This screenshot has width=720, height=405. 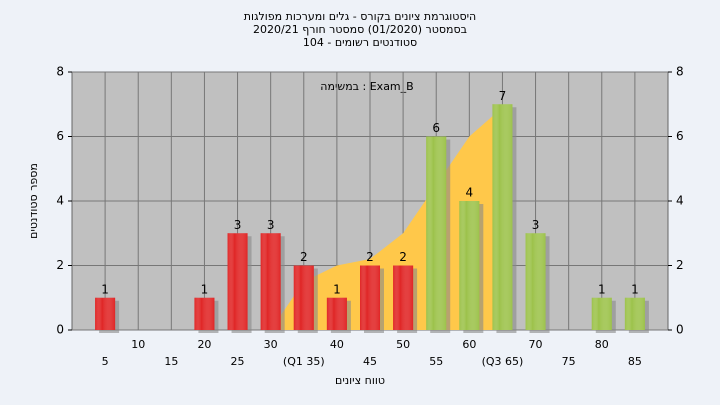 What do you see at coordinates (204, 344) in the screenshot?
I see `x-tick-label: 20` at bounding box center [204, 344].